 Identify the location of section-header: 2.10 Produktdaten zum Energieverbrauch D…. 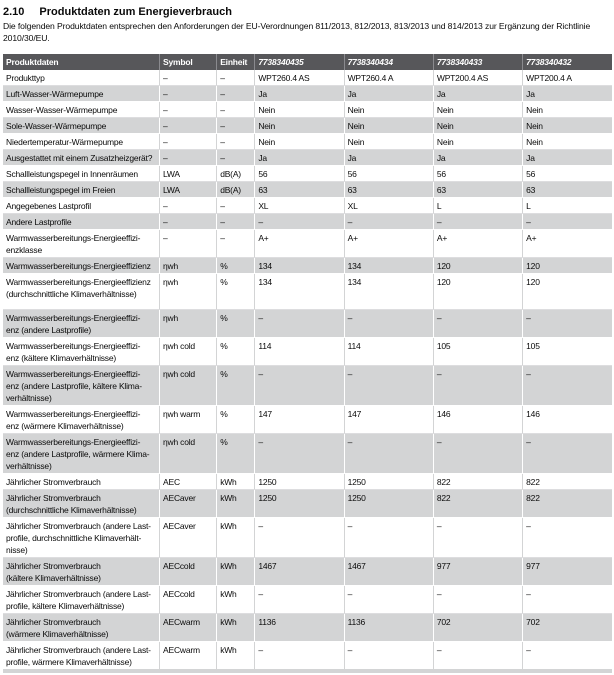
(307, 25).